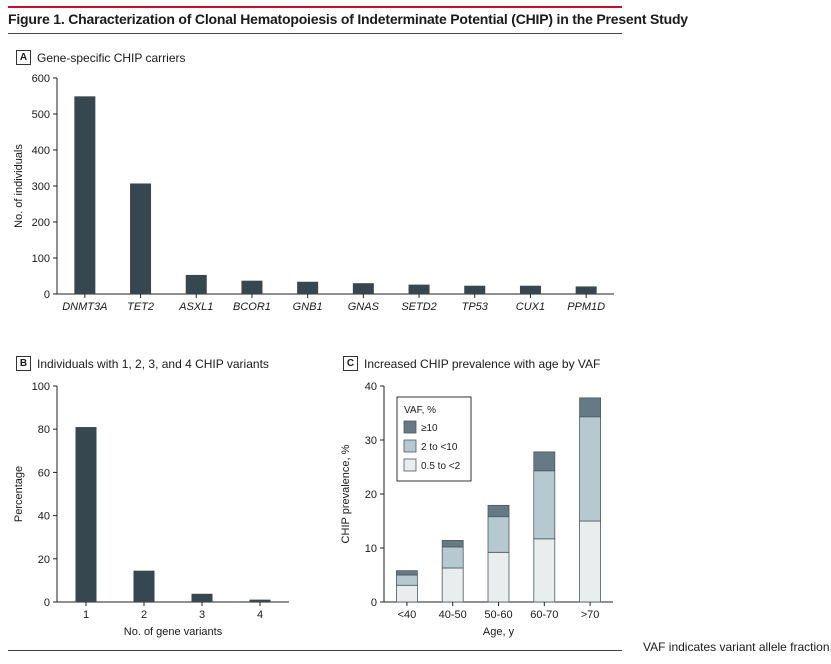  What do you see at coordinates (586, 307) in the screenshot?
I see `panel-a-x-tick-label: PPM1D` at bounding box center [586, 307].